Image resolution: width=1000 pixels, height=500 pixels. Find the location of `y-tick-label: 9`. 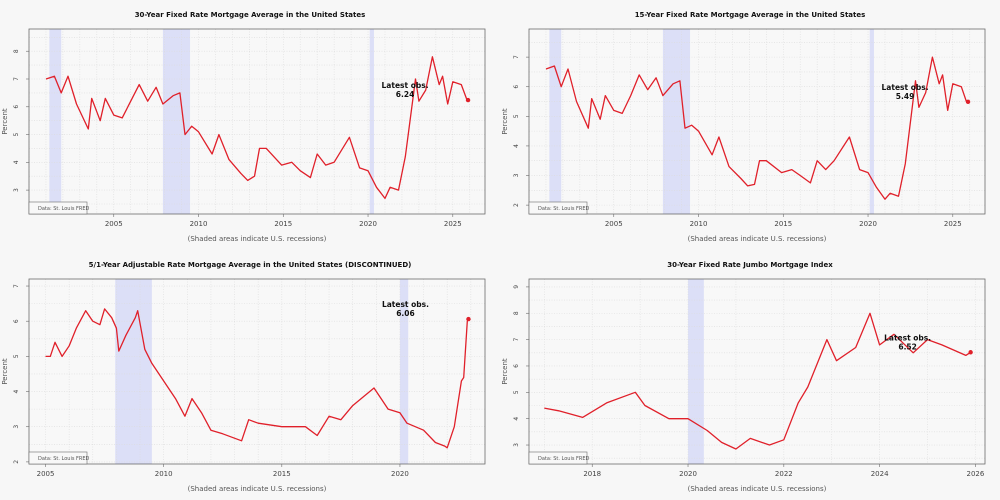

y-tick-label: 9 is located at coordinates (516, 287).